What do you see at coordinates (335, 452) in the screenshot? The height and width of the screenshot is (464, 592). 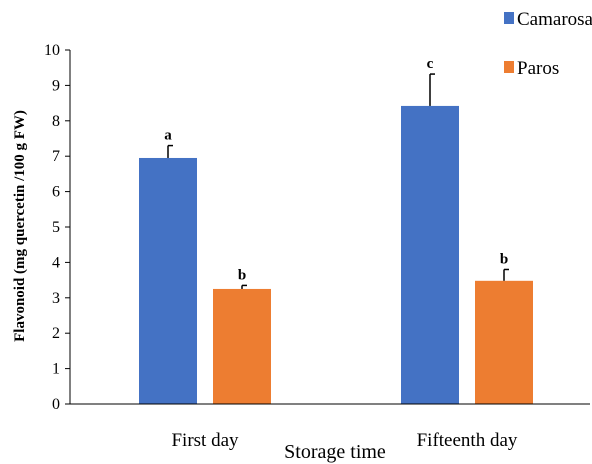 I see `x-axis-title: Storage time` at bounding box center [335, 452].